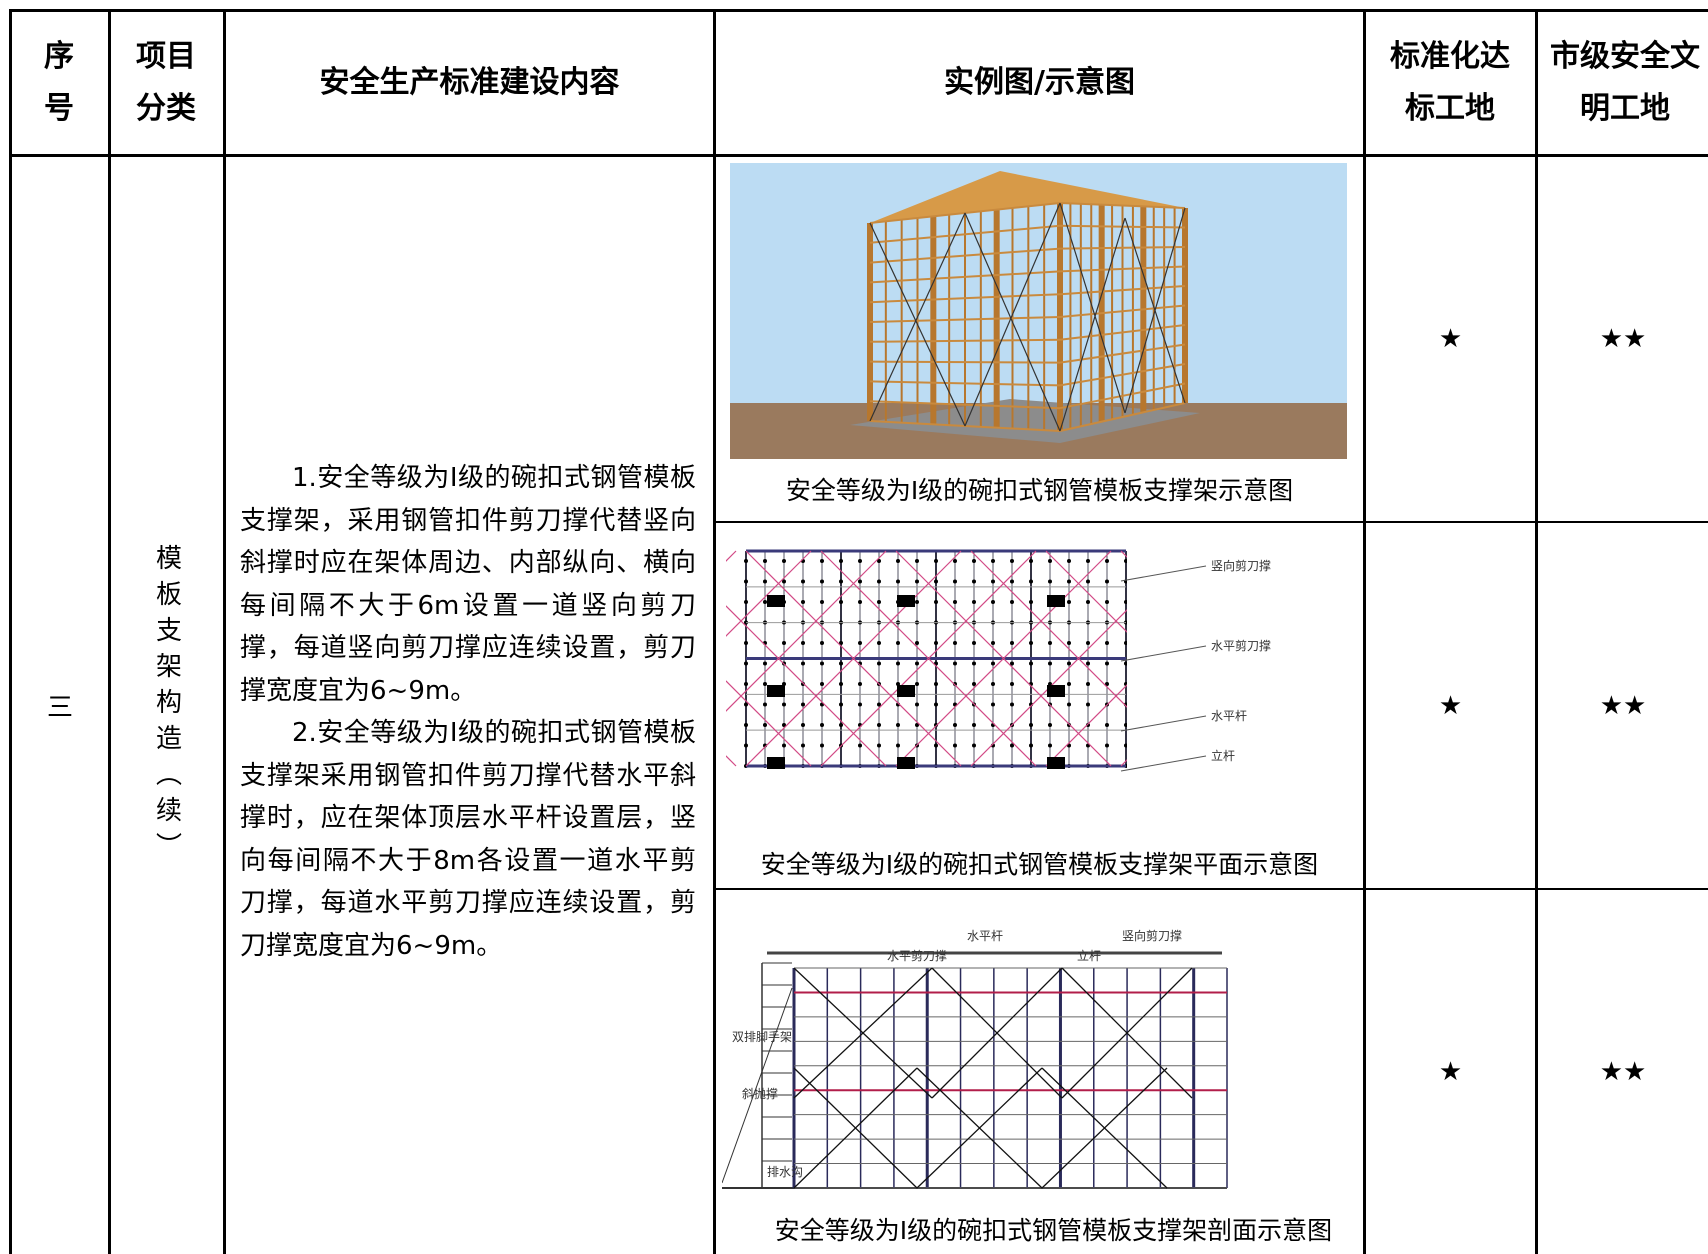 The height and width of the screenshot is (1254, 1708). I want to click on caption: 安全等级为I级的碗扣式钢管模板支撑架剖面示意图, so click(1053, 1230).